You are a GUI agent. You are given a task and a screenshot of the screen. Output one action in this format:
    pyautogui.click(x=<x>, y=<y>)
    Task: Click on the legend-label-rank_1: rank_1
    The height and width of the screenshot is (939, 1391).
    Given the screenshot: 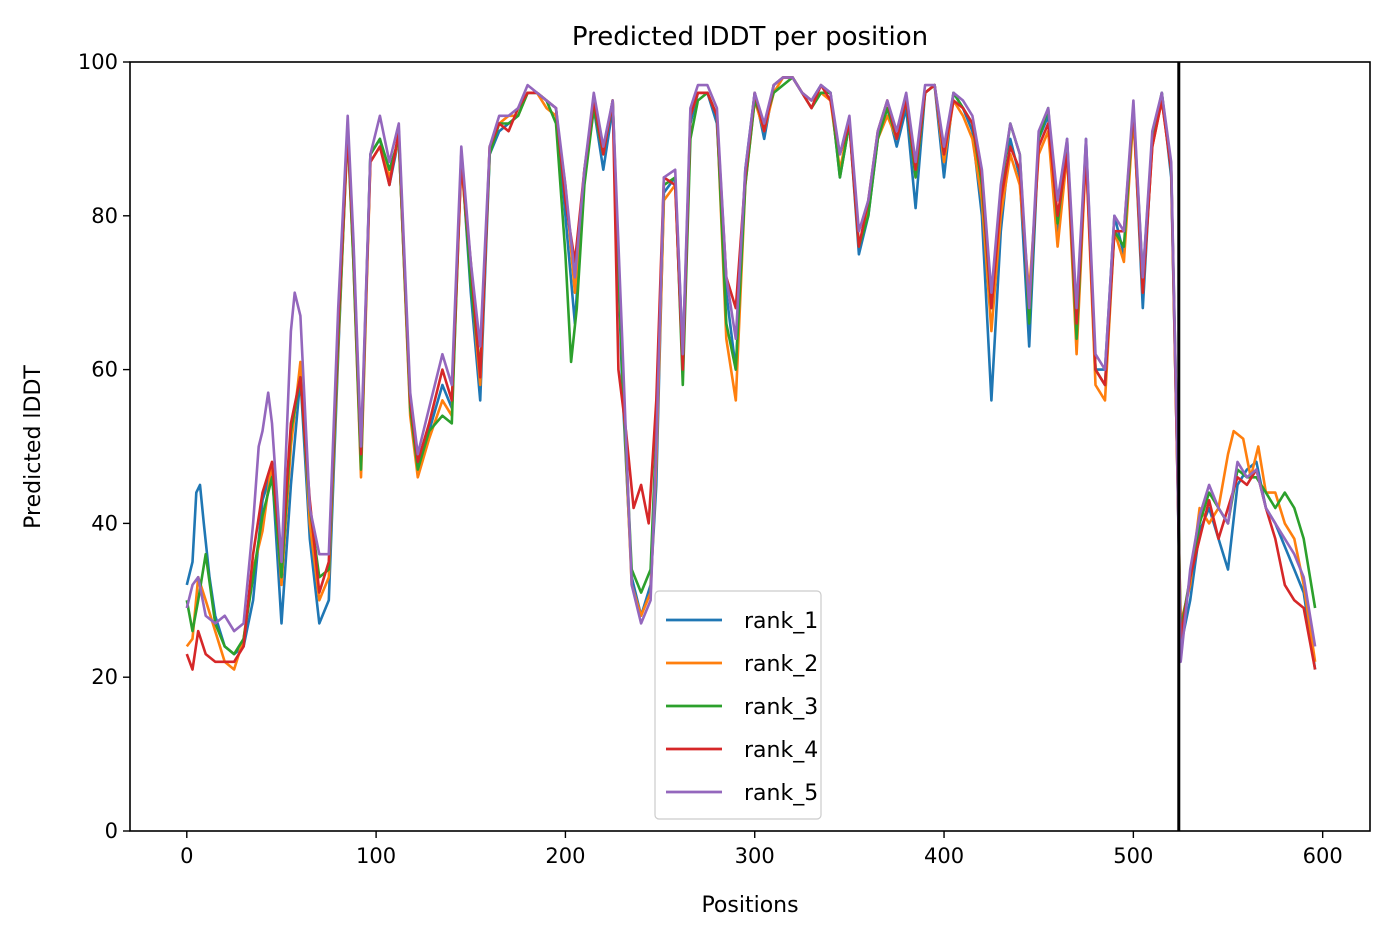 What is the action you would take?
    pyautogui.click(x=781, y=621)
    